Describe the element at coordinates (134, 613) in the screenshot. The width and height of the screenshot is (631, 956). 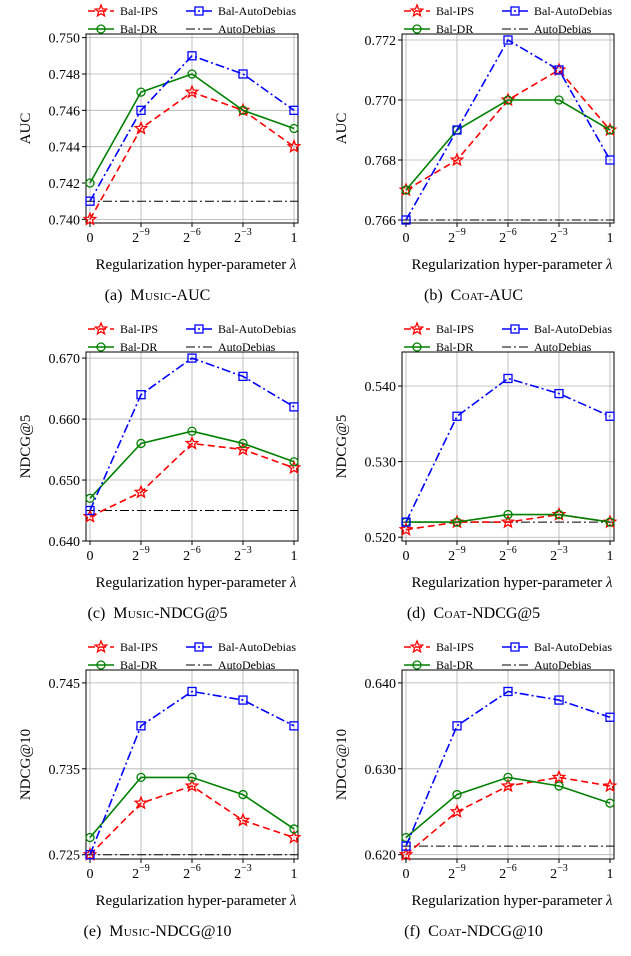
I see `caption-dataset: Music` at that location.